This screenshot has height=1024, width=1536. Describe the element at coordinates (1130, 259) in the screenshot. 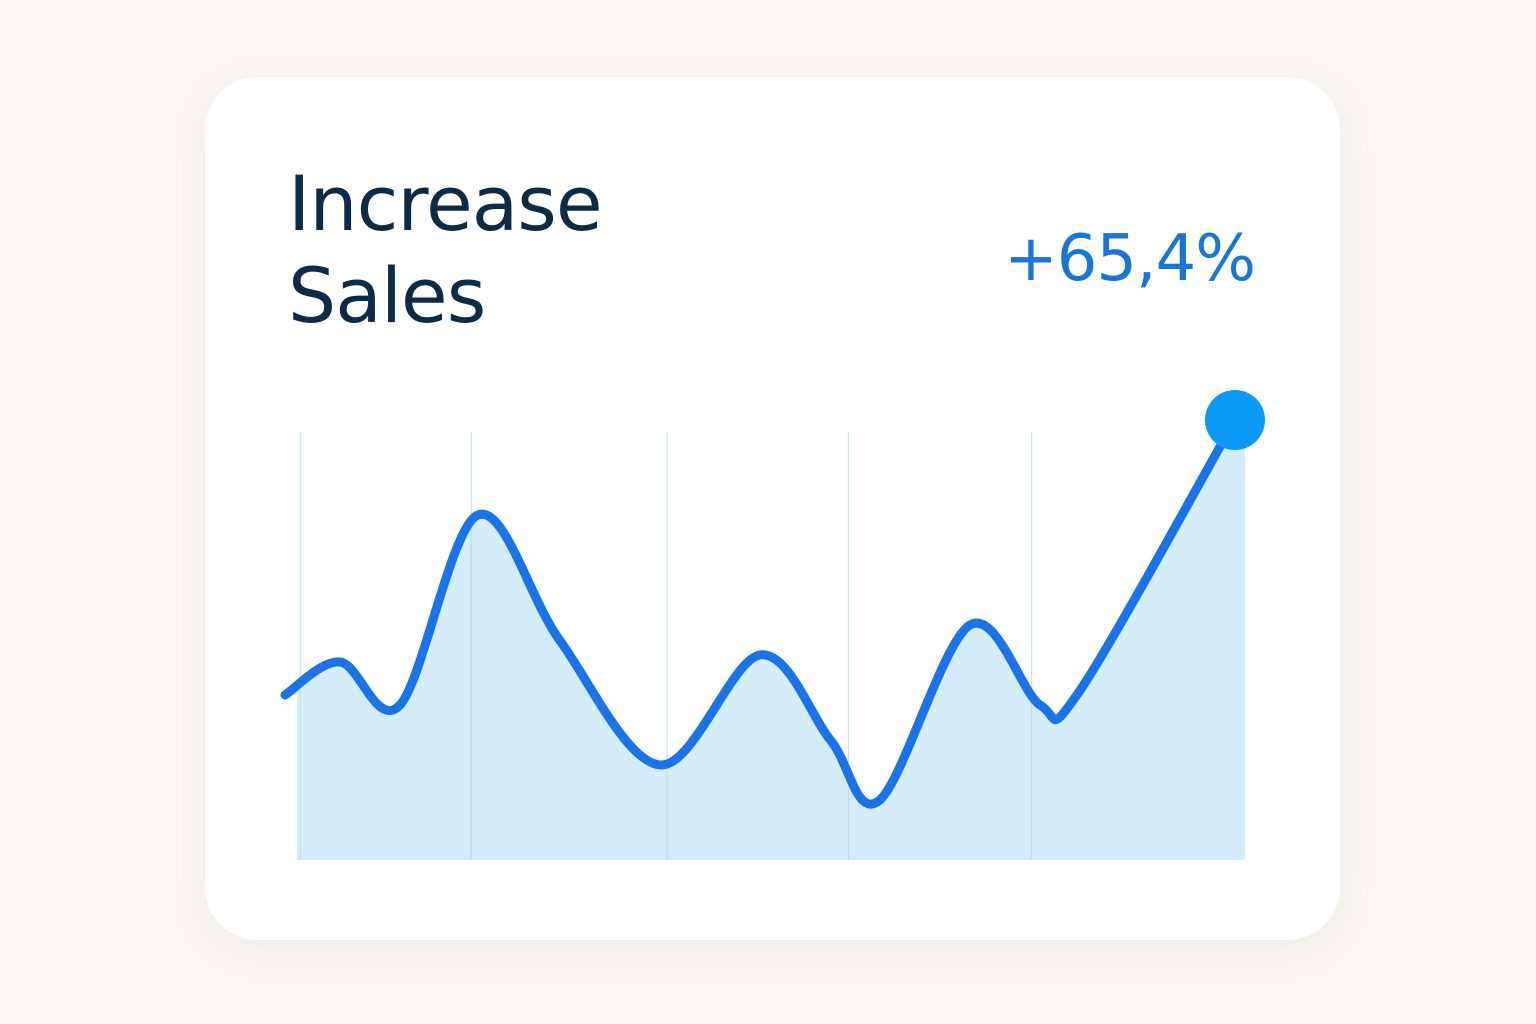

I see `annotation: +65,4%` at that location.